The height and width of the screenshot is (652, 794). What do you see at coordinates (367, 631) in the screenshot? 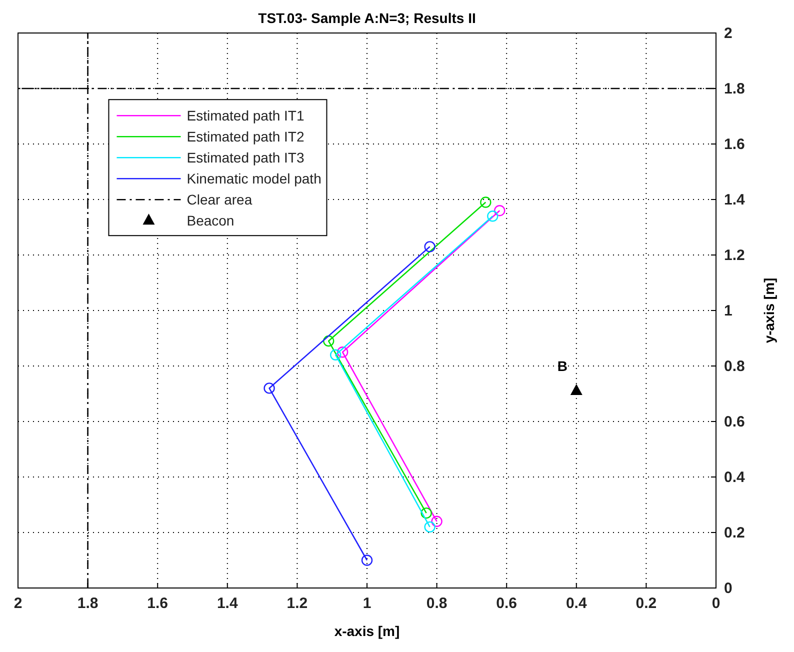
I see `x-axis-title: x-axis [m]` at bounding box center [367, 631].